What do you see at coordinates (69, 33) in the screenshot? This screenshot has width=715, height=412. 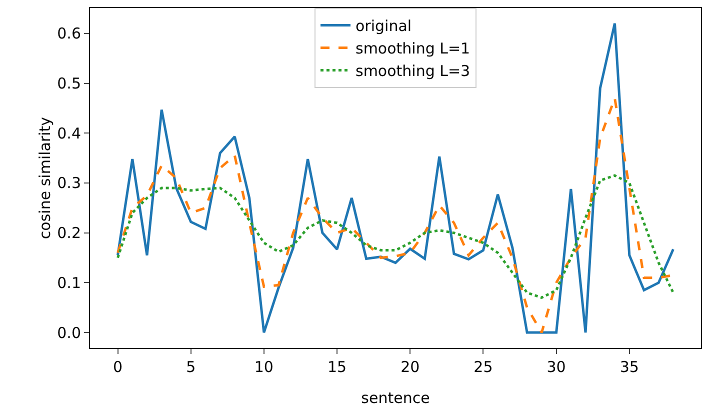 I see `y-tick-label: 0.6` at bounding box center [69, 33].